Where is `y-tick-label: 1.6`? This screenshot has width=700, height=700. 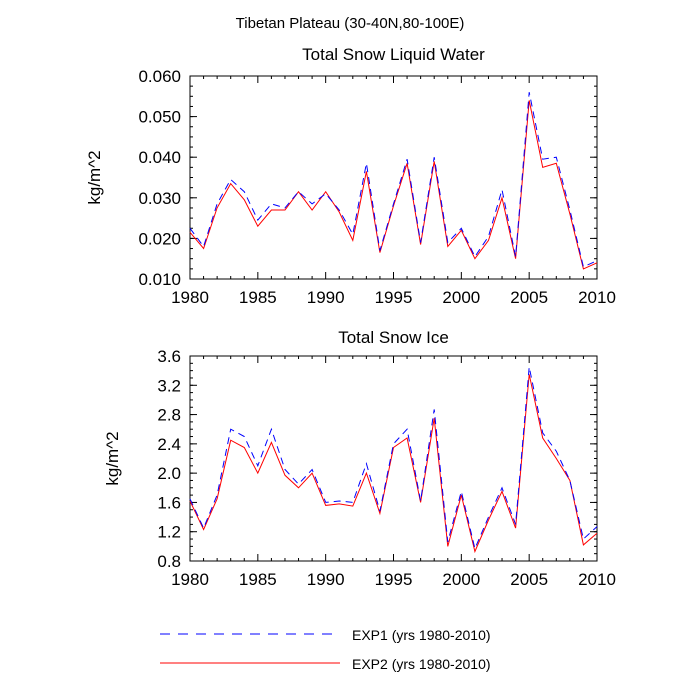
y-tick-label: 1.6 is located at coordinates (169, 502).